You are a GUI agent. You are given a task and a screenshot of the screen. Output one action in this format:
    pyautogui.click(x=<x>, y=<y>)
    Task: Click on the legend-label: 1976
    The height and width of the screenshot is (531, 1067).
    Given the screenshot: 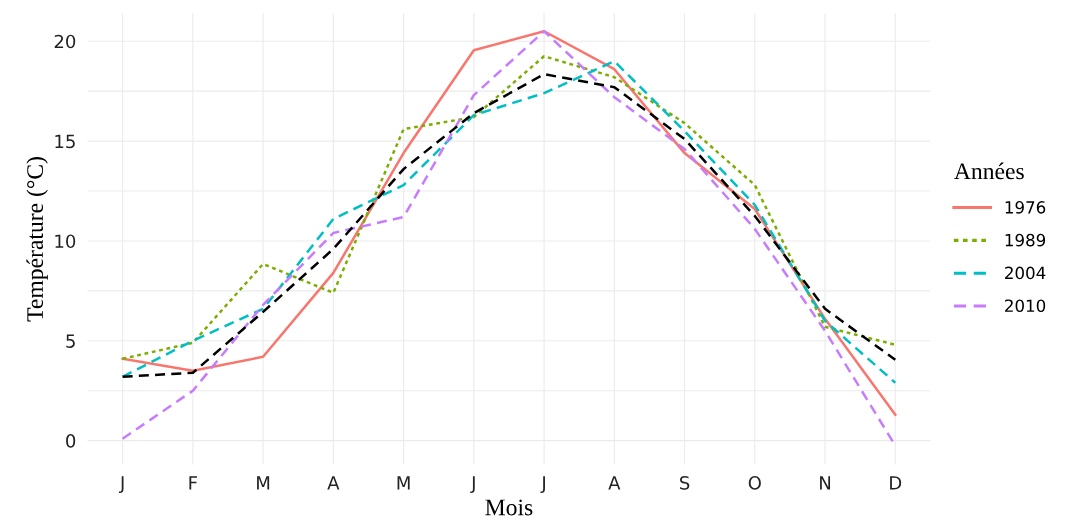 What is the action you would take?
    pyautogui.click(x=1025, y=207)
    